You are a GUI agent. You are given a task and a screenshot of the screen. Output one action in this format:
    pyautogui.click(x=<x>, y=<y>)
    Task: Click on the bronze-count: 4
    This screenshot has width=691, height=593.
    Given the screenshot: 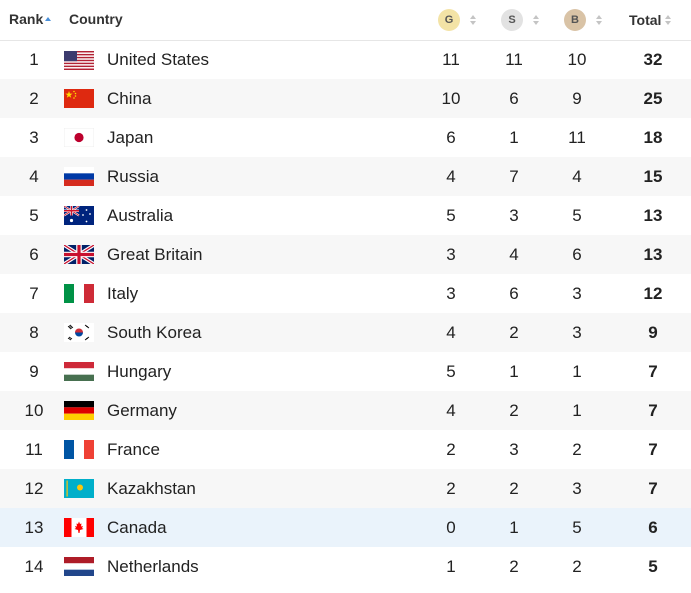 What is the action you would take?
    pyautogui.click(x=577, y=176)
    